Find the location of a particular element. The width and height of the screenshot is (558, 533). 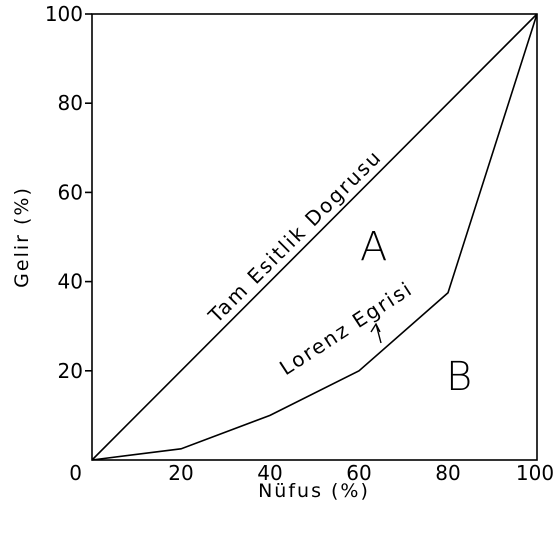

x-tick-group: 0 20 40 60 80 100 is located at coordinates (311, 473).